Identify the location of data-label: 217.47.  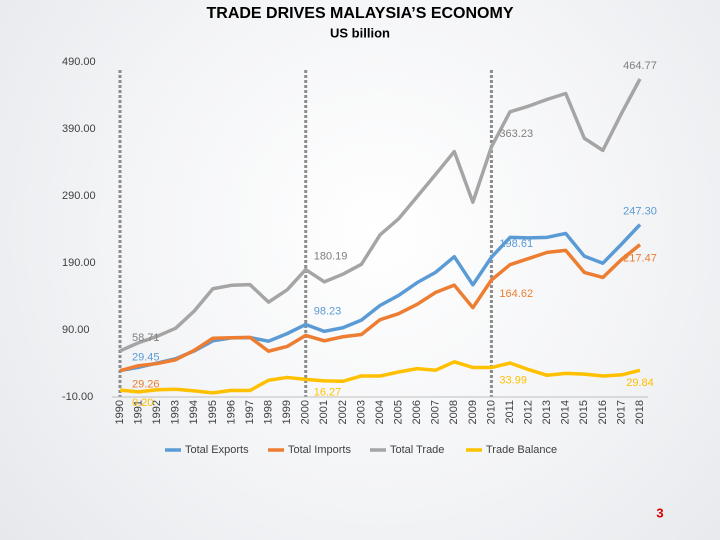
(640, 259).